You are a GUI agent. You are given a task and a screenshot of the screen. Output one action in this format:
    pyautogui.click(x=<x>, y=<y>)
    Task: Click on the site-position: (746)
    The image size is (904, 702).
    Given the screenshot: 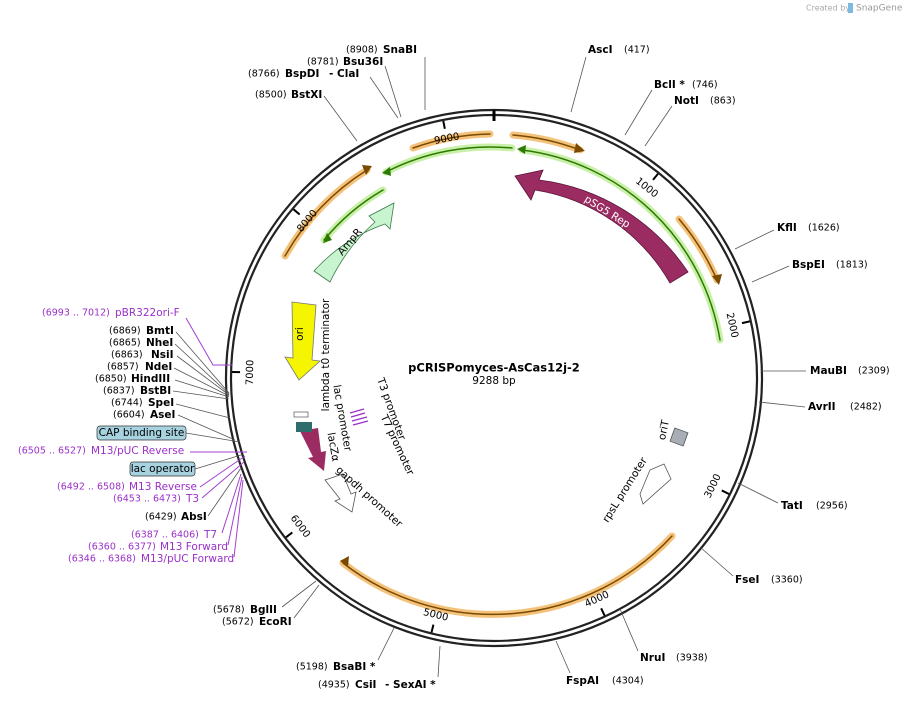 What is the action you would take?
    pyautogui.click(x=705, y=85)
    